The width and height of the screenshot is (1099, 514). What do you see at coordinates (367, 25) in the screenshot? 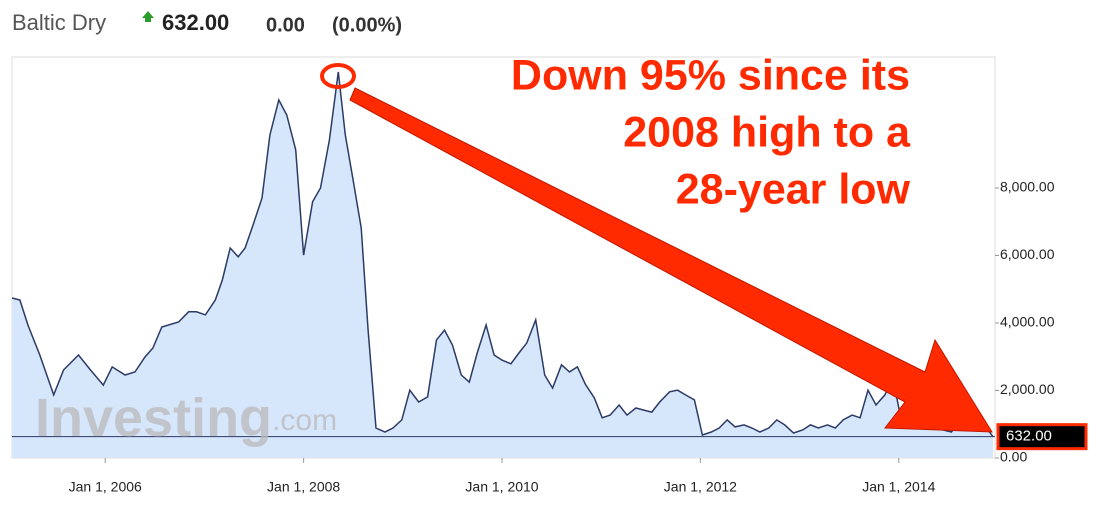
I see `change-pct: (0.00%)` at bounding box center [367, 25].